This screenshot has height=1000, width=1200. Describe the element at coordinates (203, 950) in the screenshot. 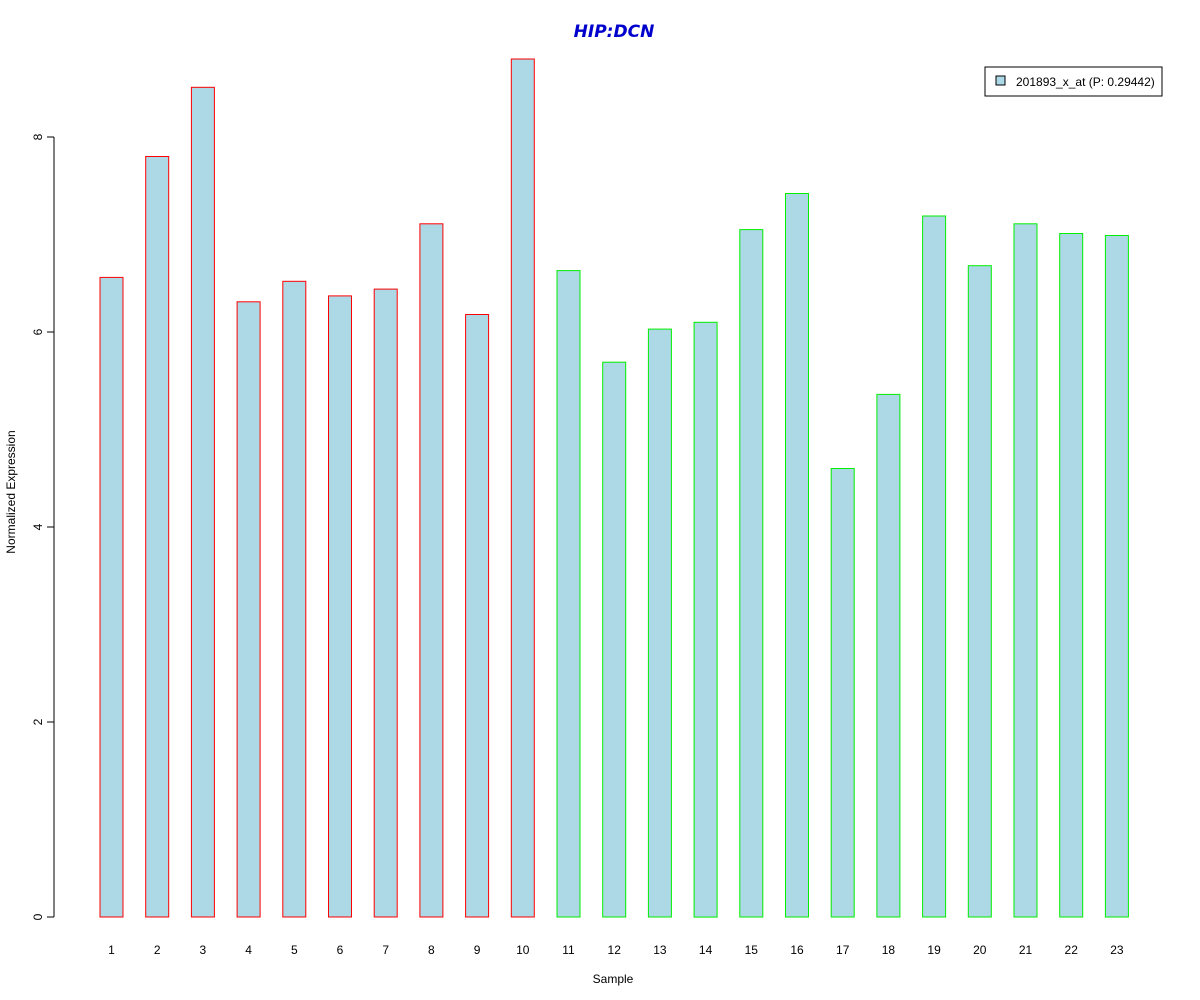

I see `x-tick-label: 3` at that location.